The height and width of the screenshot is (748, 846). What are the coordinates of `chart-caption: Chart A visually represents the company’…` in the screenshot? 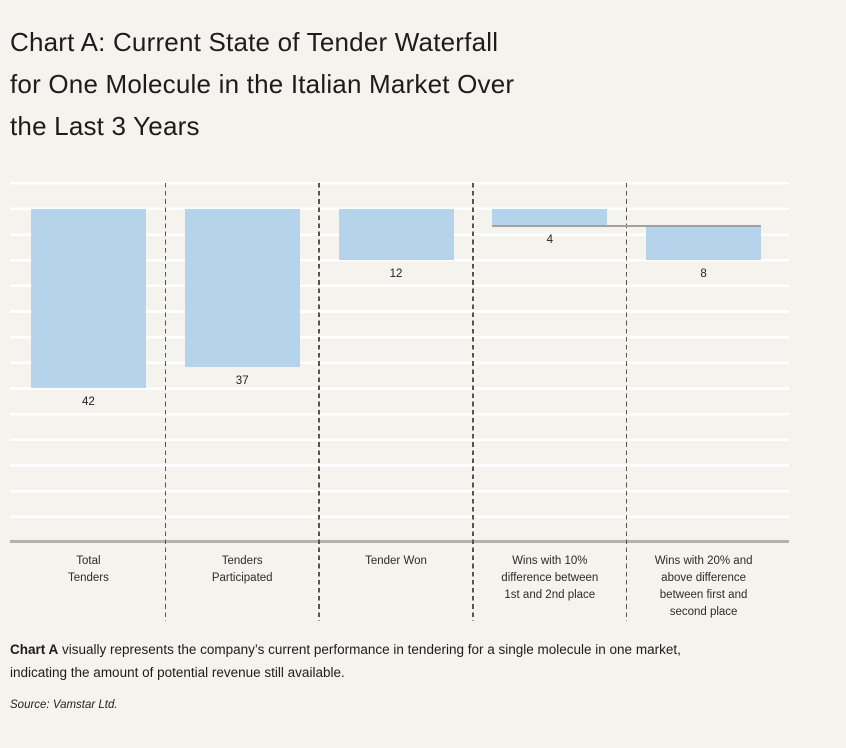 It's located at (395, 661).